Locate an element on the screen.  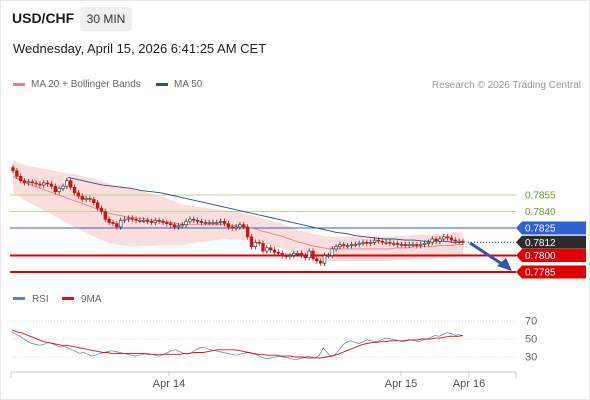
level-label-0.7855: 0.7855 is located at coordinates (540, 196).